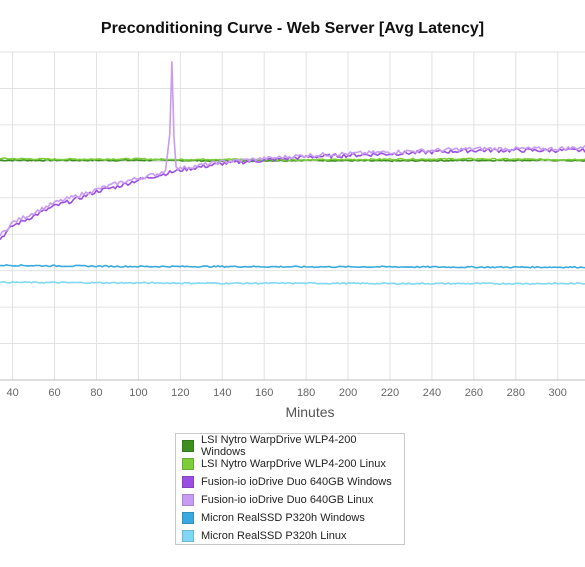 The width and height of the screenshot is (585, 567). Describe the element at coordinates (96, 393) in the screenshot. I see `x-tick-label: 80` at that location.